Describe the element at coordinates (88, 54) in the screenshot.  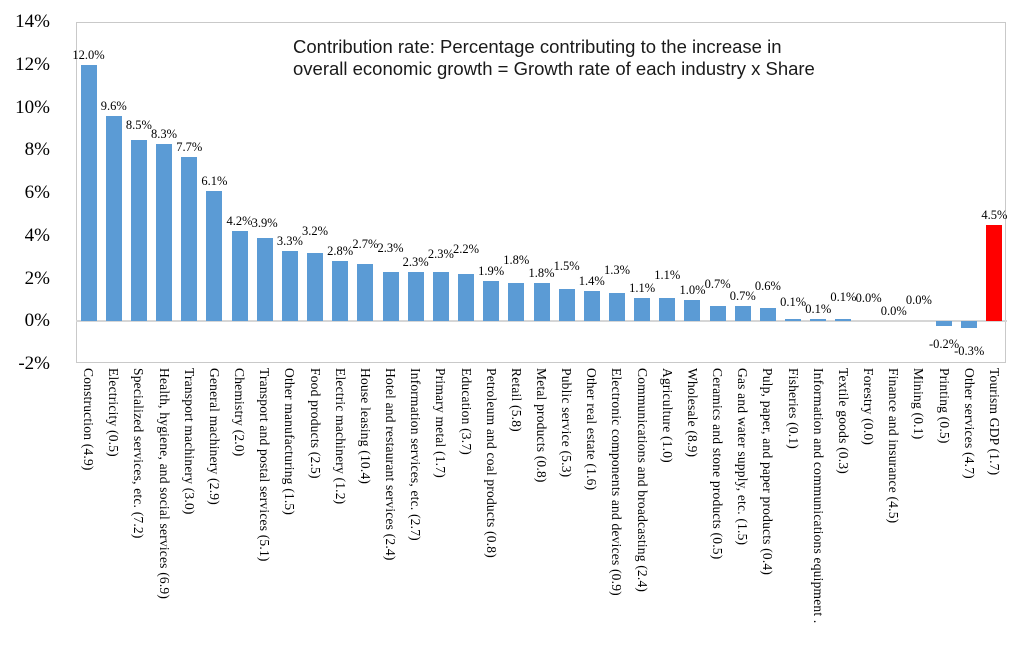
I see `bar-value-label: 12.0%` at that location.